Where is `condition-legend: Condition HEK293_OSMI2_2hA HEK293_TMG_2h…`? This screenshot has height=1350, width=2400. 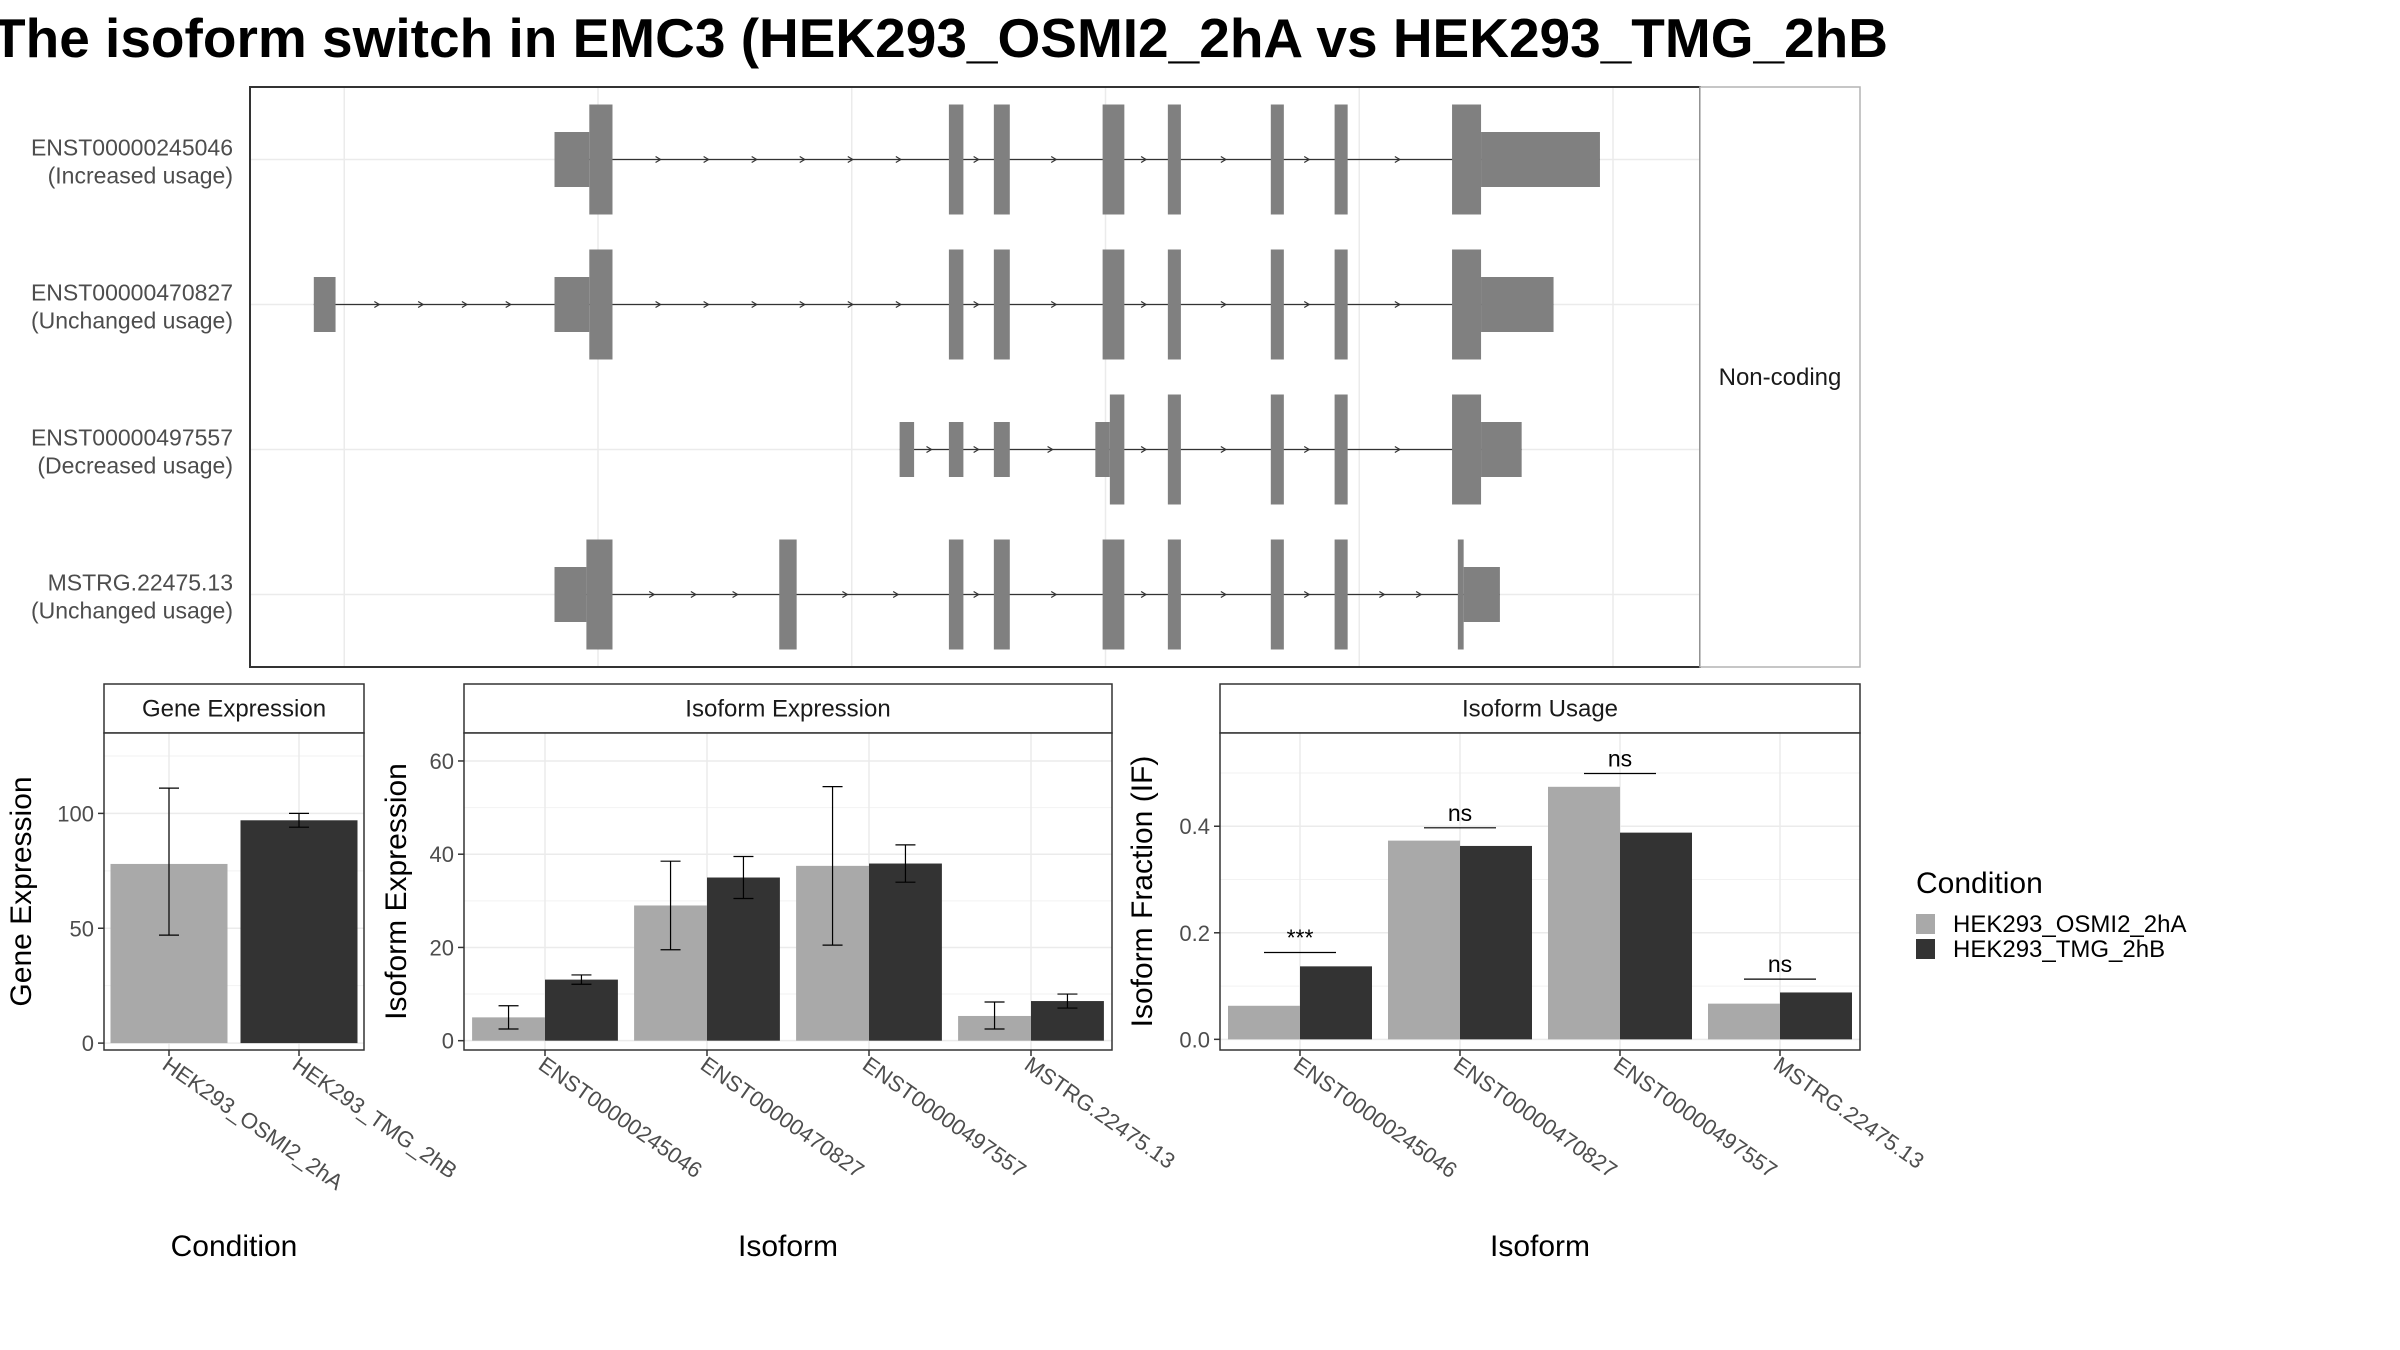
condition-legend: Condition HEK293_OSMI2_2hA HEK293_TMG_2h… is located at coordinates (2051, 915).